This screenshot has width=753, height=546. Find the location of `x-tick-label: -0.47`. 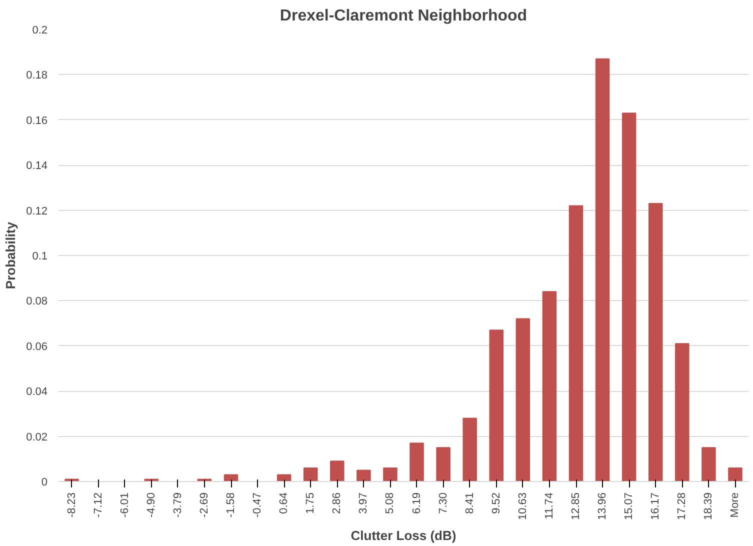

x-tick-label: -0.47 is located at coordinates (258, 505).